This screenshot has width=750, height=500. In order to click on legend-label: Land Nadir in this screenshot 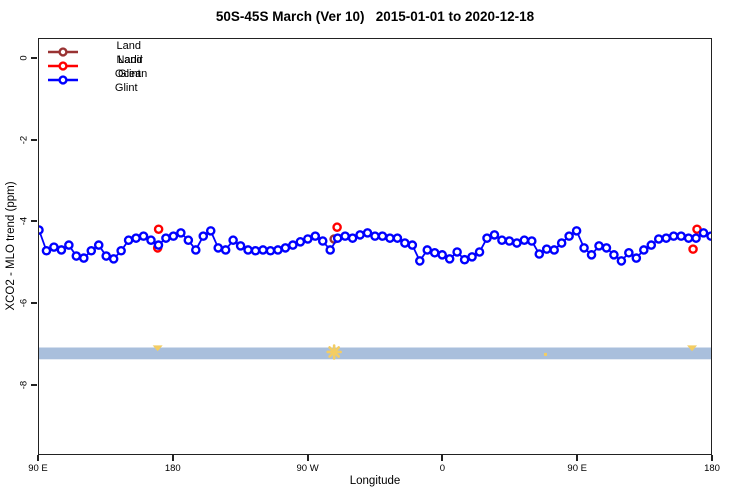, I will do `click(129, 53)`.